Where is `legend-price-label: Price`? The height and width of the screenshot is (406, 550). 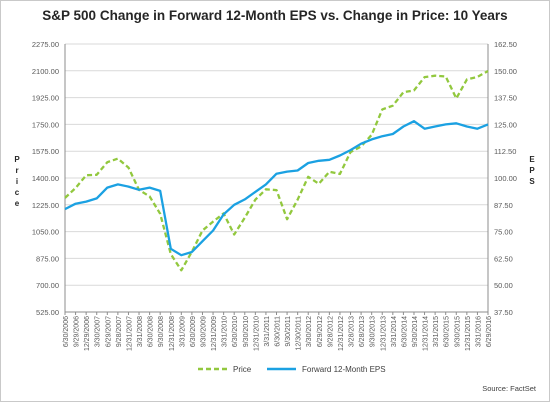 legend-price-label: Price is located at coordinates (242, 369).